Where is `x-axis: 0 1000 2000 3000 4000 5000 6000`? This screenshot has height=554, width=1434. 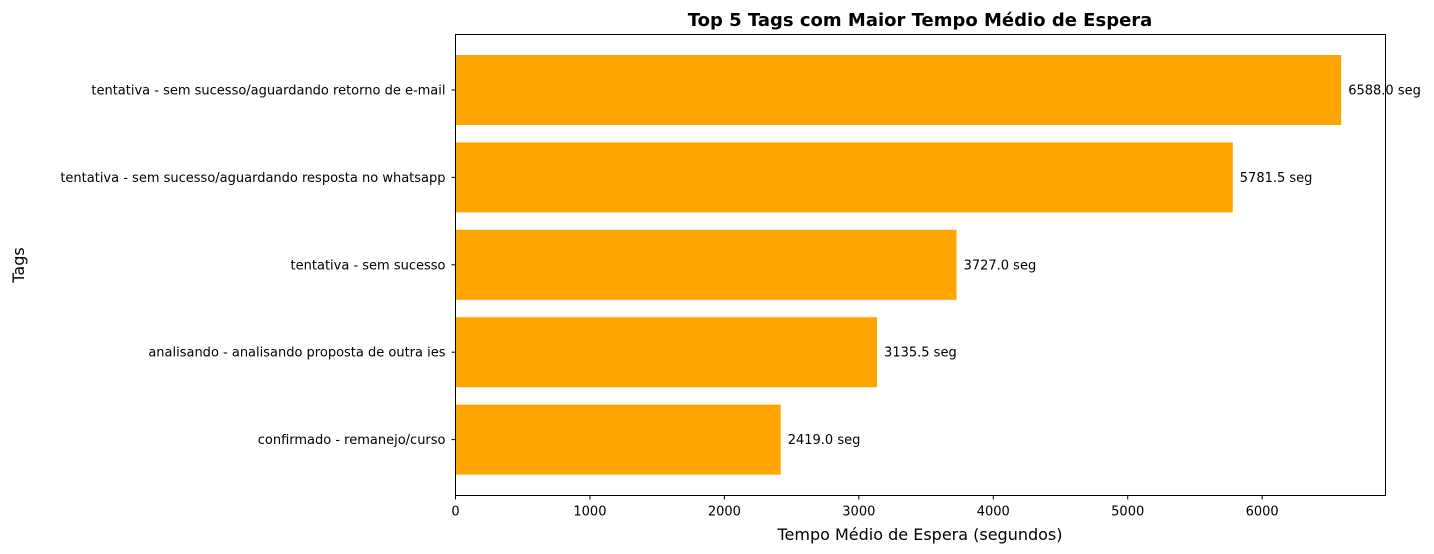
x-axis: 0 1000 2000 3000 4000 5000 6000 is located at coordinates (865, 507).